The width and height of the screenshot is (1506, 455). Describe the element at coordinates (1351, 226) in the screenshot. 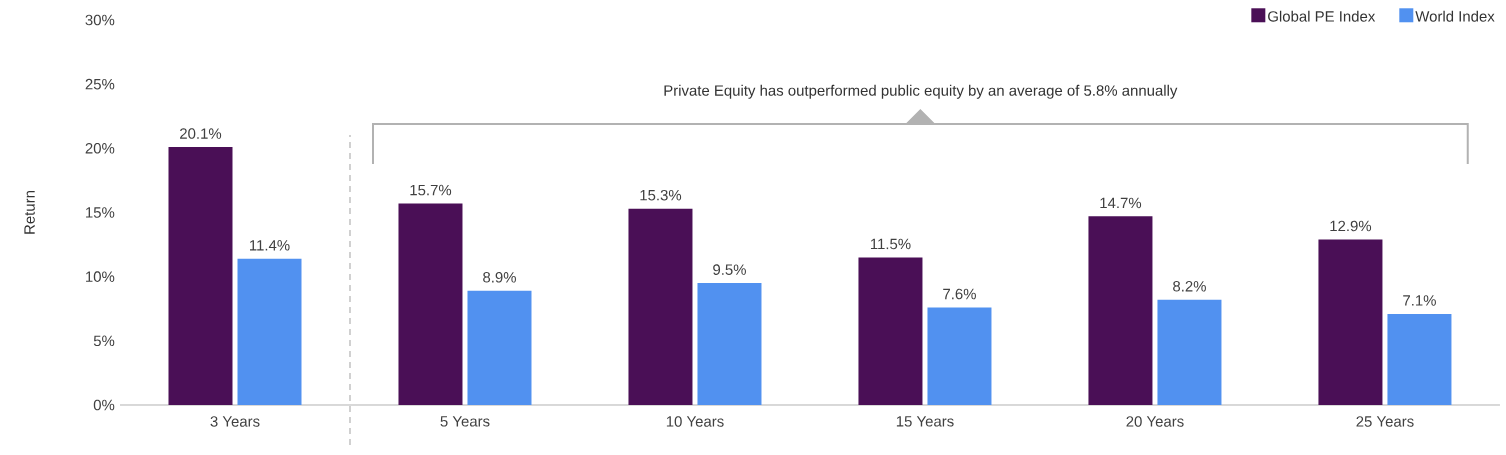

I see `data-label: 12.9%` at that location.